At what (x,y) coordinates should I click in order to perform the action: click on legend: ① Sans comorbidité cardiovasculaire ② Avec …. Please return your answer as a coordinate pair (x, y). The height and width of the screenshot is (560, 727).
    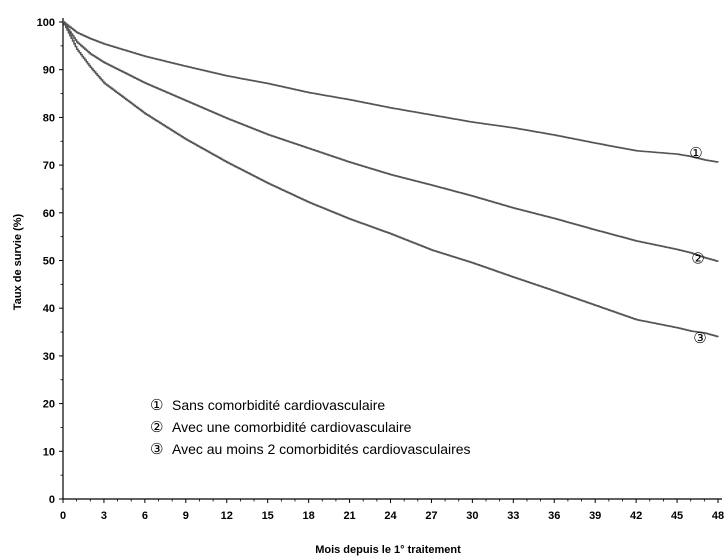
    Looking at the image, I should click on (310, 427).